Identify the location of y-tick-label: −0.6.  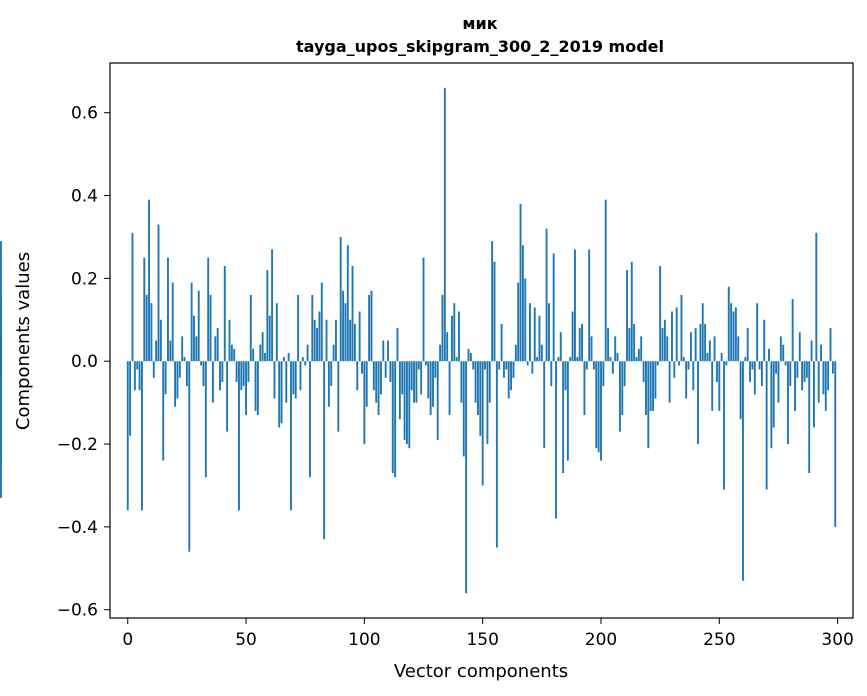
(77, 611).